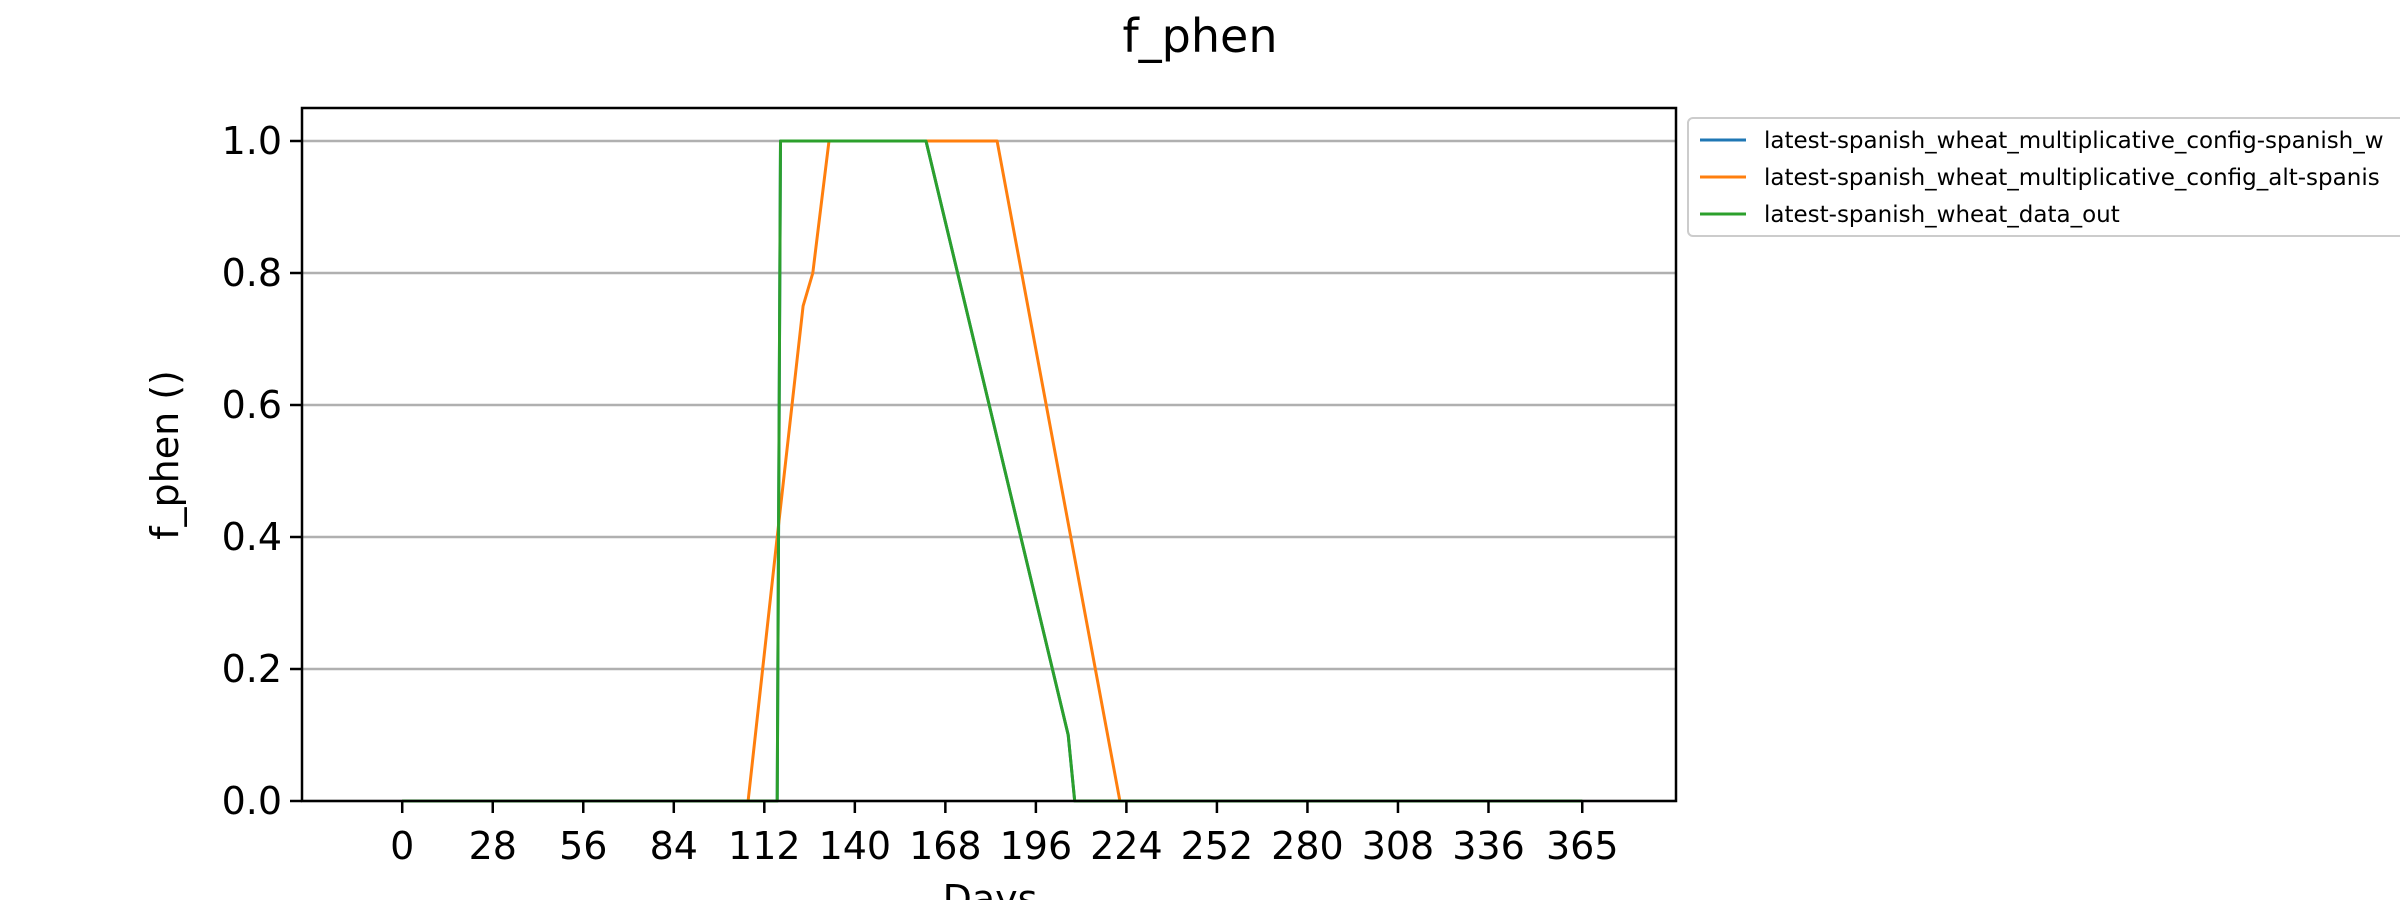  What do you see at coordinates (252, 669) in the screenshot?
I see `y-tick-label: 0.2` at bounding box center [252, 669].